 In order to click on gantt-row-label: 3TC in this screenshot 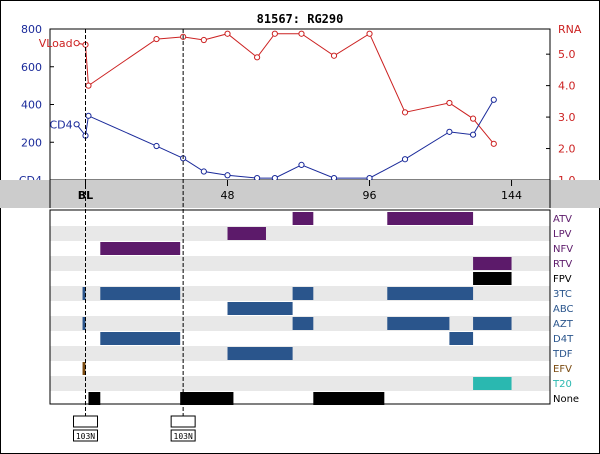, I will do `click(562, 294)`.